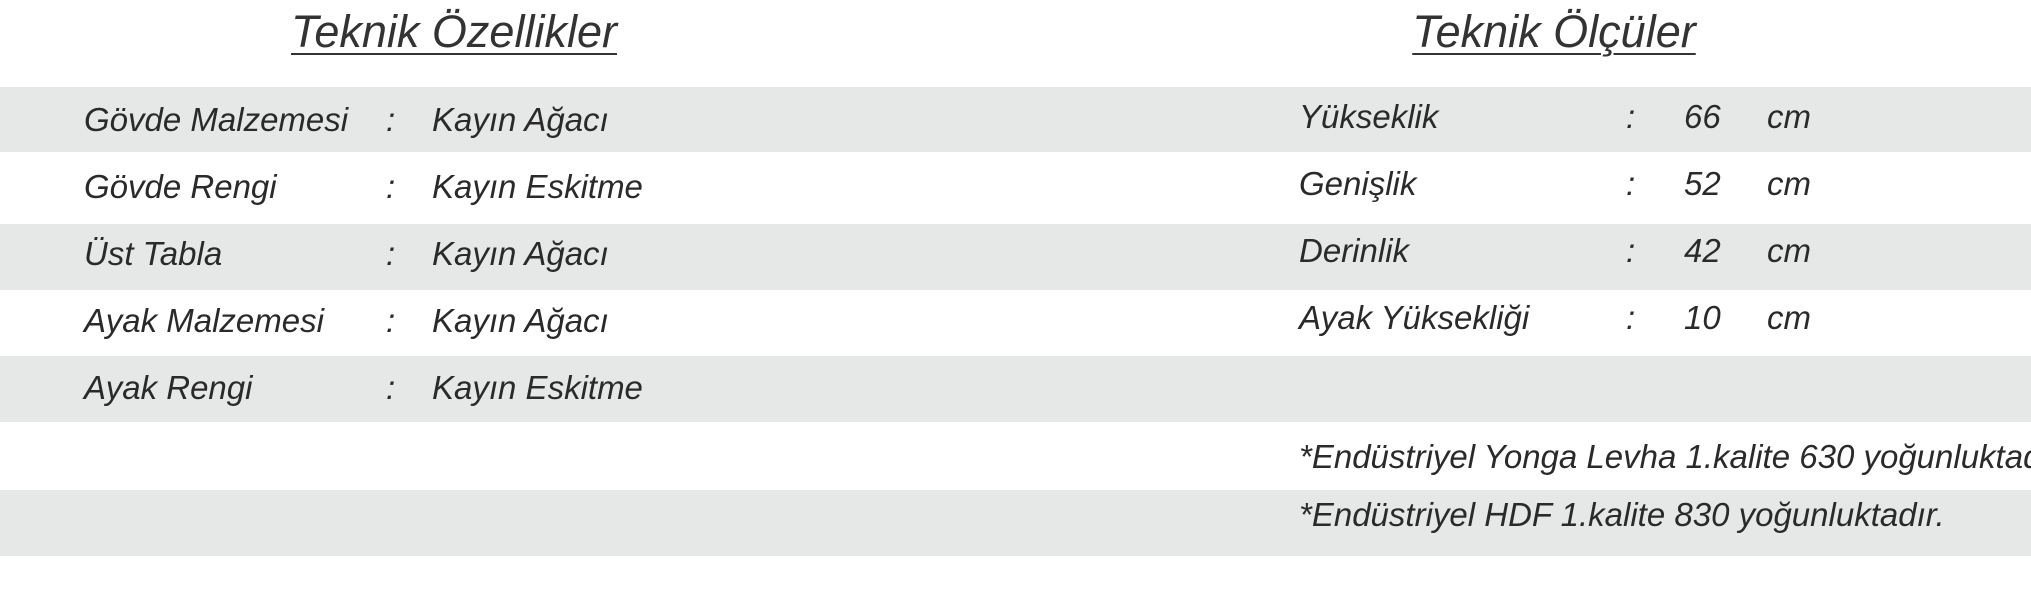 This screenshot has height=594, width=2031. What do you see at coordinates (216, 119) in the screenshot?
I see `spec-label: Gövde Malzemesi` at bounding box center [216, 119].